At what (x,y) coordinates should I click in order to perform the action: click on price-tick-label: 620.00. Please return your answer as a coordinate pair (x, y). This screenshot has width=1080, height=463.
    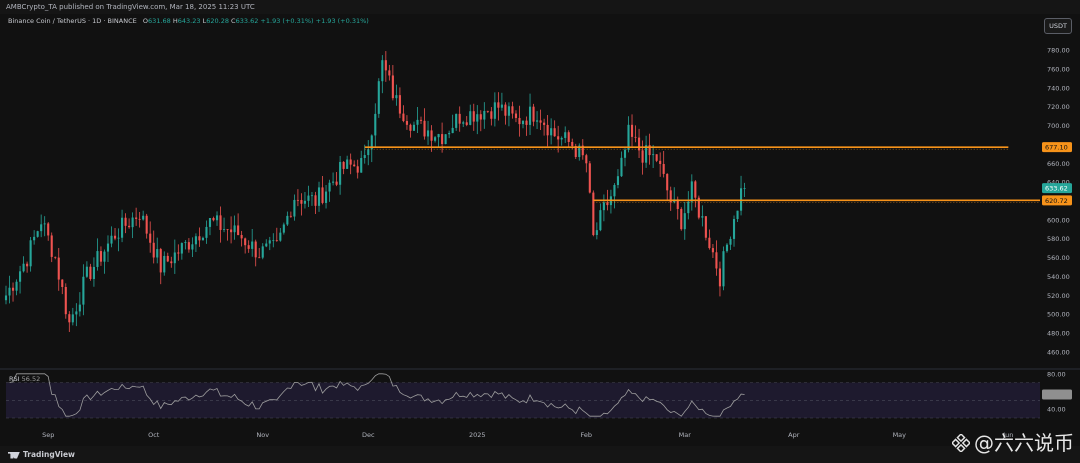
    Looking at the image, I should click on (1058, 202).